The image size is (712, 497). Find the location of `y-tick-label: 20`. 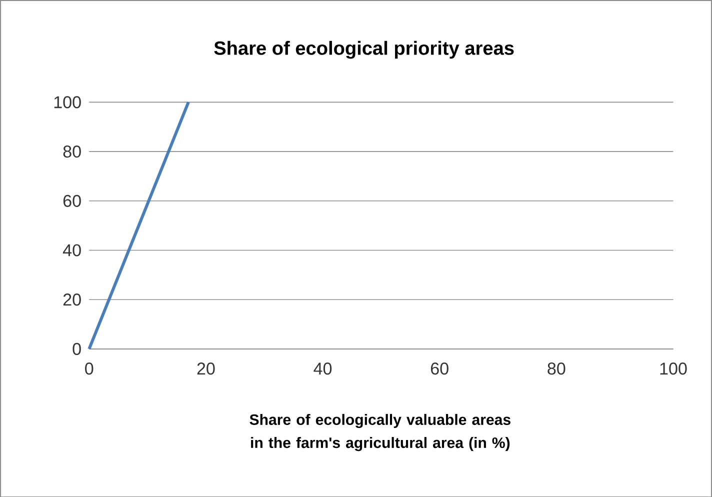

y-tick-label: 20 is located at coordinates (72, 299).